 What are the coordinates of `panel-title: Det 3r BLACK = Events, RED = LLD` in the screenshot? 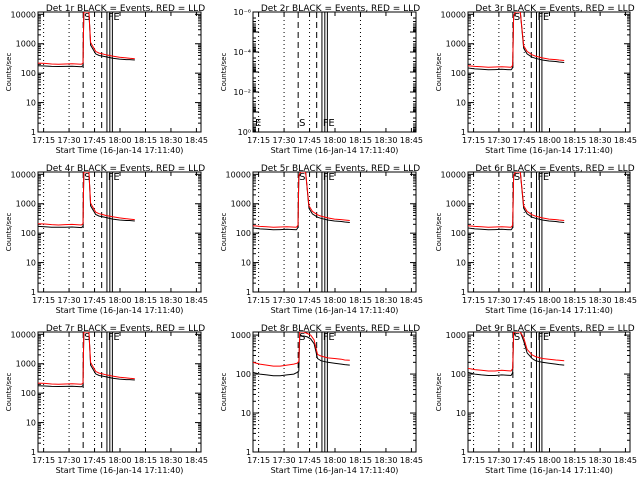 It's located at (554, 9).